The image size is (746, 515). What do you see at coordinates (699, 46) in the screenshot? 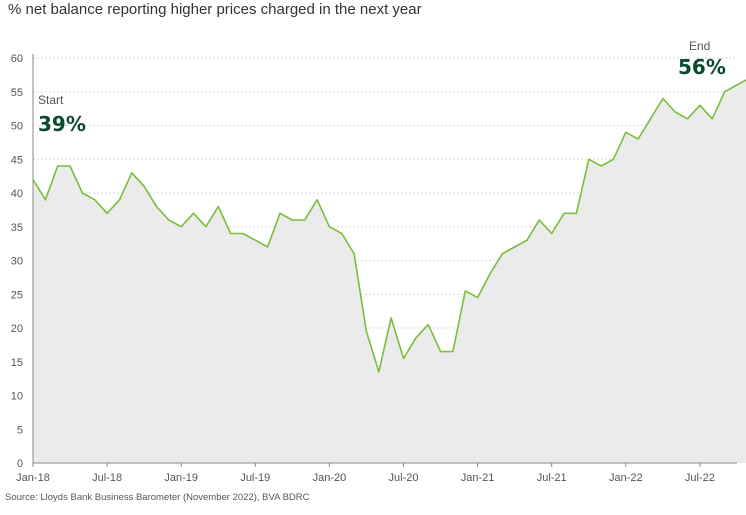
I see `end-annotation-label: End` at bounding box center [699, 46].